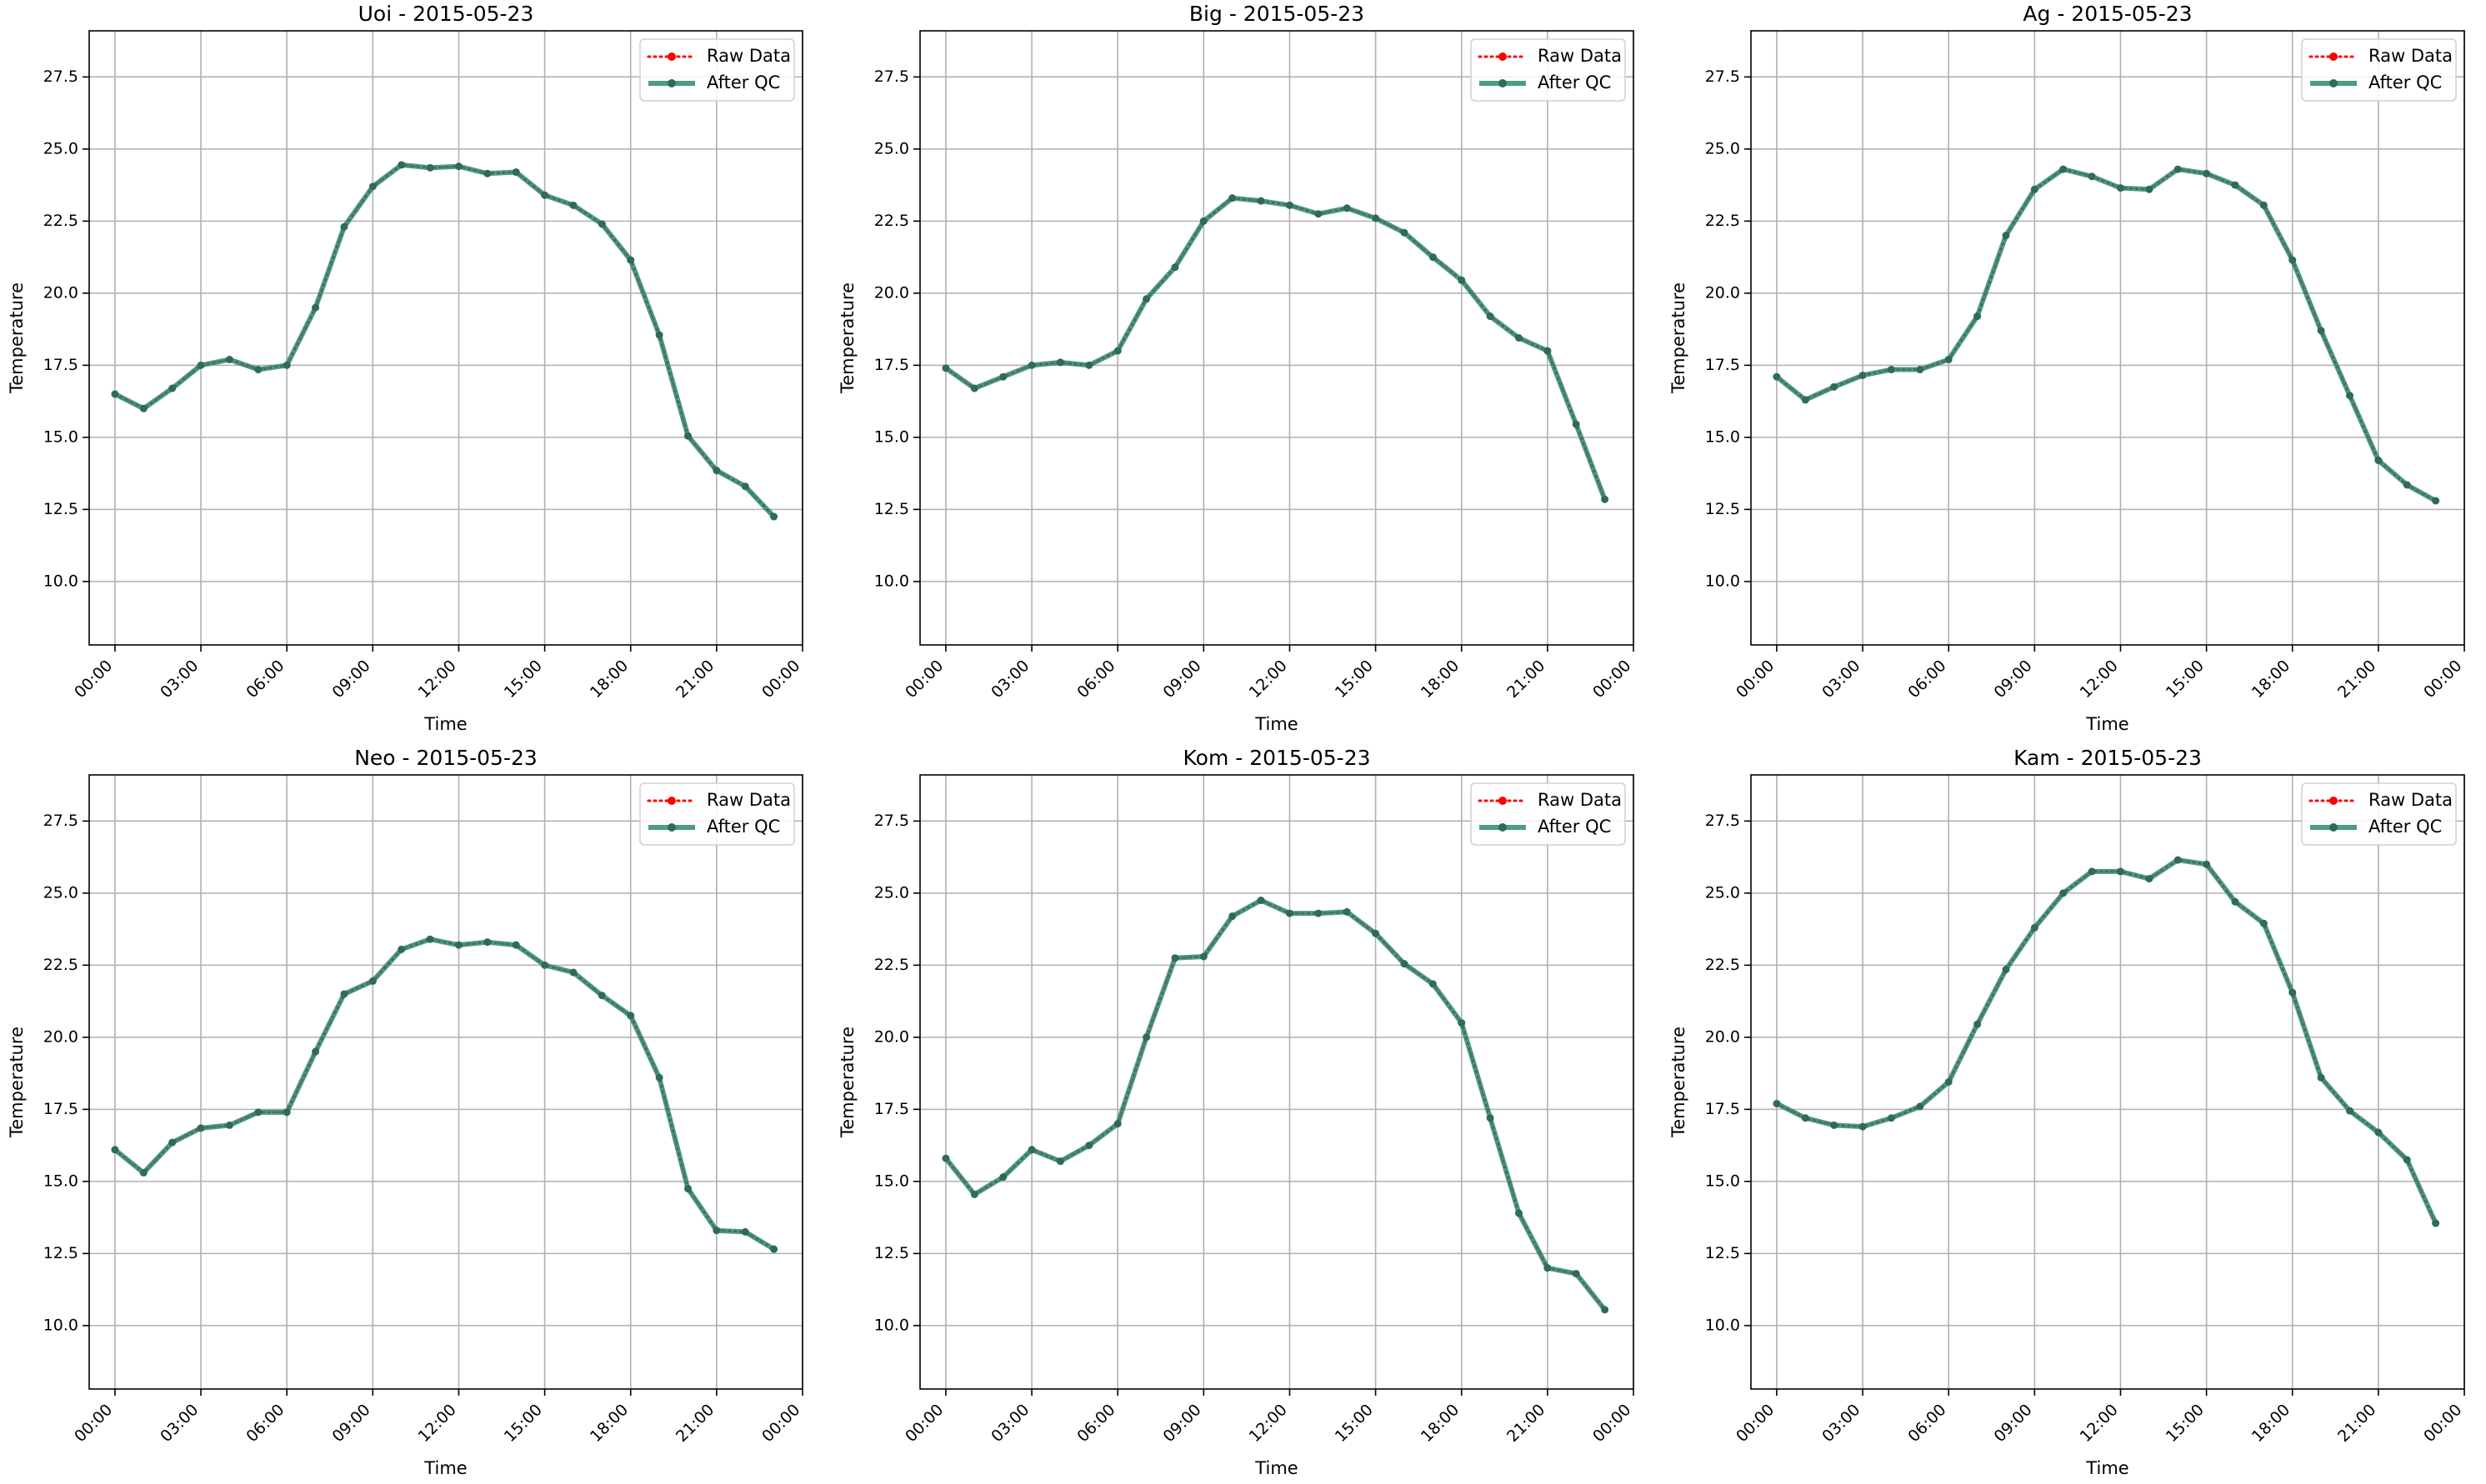  Describe the element at coordinates (1525, 679) in the screenshot. I see `x-tick-label: 21:00` at that location.